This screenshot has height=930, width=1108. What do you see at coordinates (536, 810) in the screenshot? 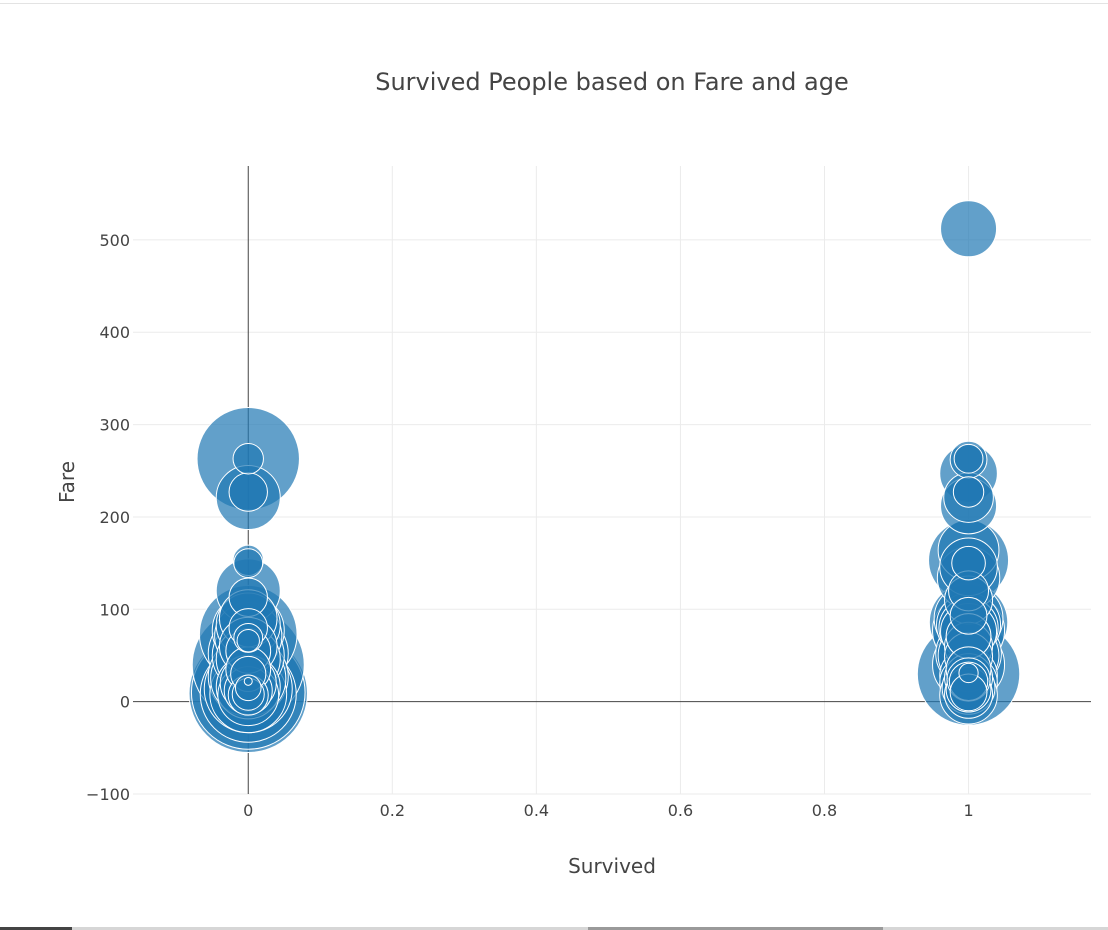
I see `x-tick-label: 0.4` at bounding box center [536, 810].